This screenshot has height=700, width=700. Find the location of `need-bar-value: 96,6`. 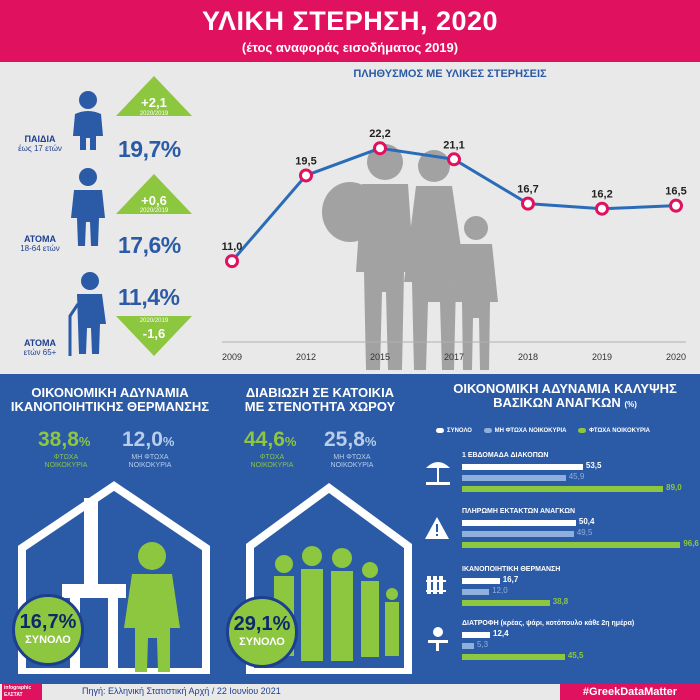

need-bar-value: 96,6 is located at coordinates (691, 543).